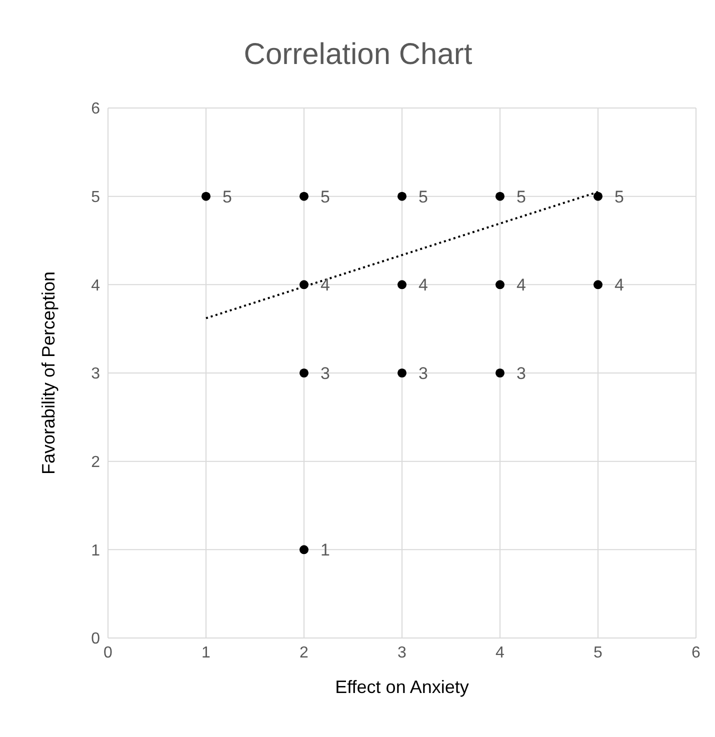 The width and height of the screenshot is (715, 737). What do you see at coordinates (696, 653) in the screenshot?
I see `x-tick-label: 6` at bounding box center [696, 653].